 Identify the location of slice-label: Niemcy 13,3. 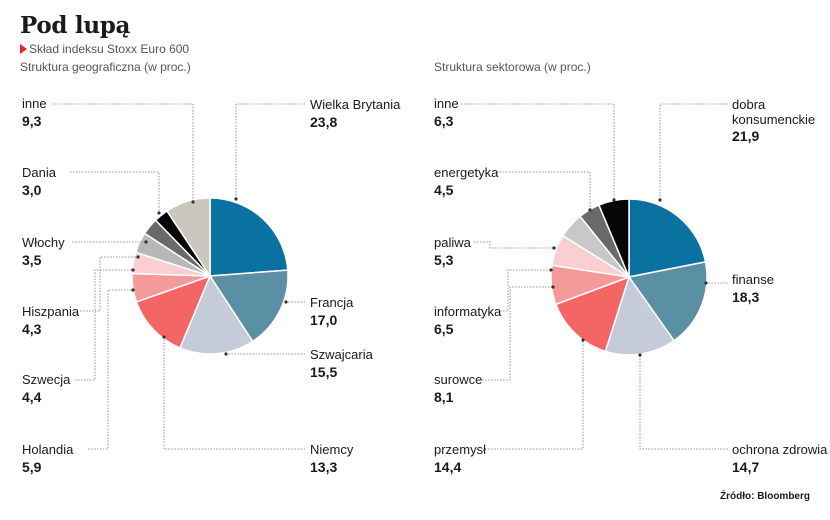
(331, 458).